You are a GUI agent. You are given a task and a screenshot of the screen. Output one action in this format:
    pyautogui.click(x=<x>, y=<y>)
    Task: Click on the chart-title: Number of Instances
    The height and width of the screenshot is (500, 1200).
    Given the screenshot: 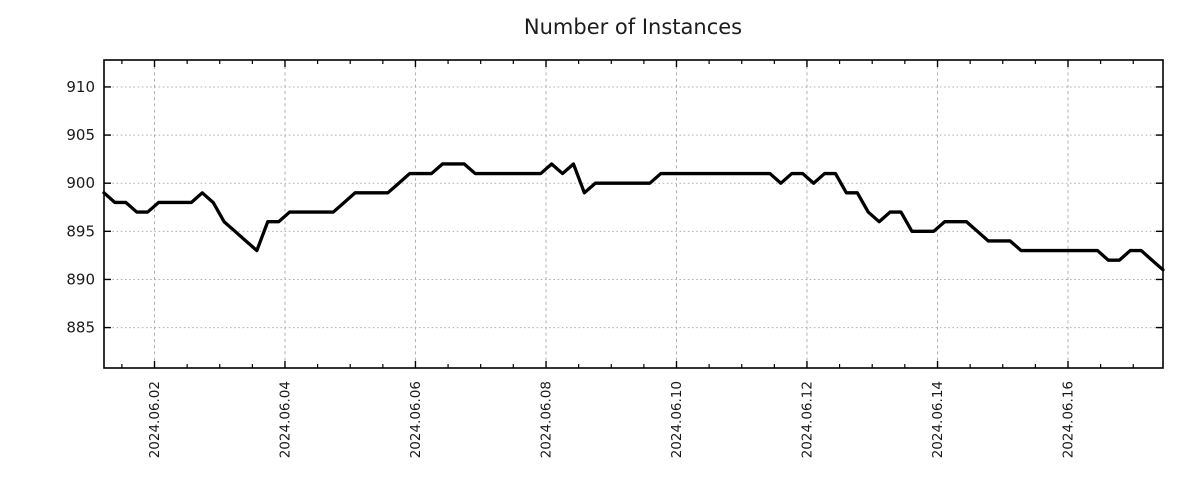 What is the action you would take?
    pyautogui.click(x=633, y=27)
    